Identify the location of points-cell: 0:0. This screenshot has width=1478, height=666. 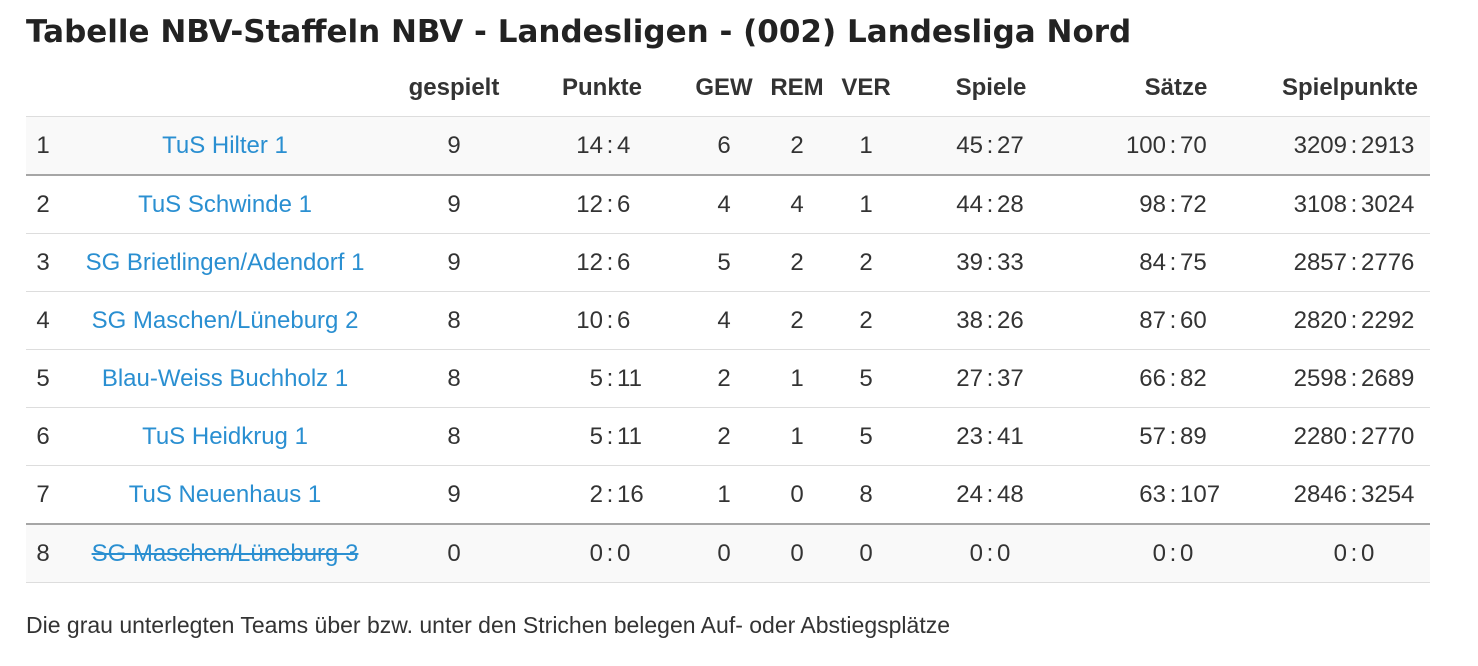
(602, 553).